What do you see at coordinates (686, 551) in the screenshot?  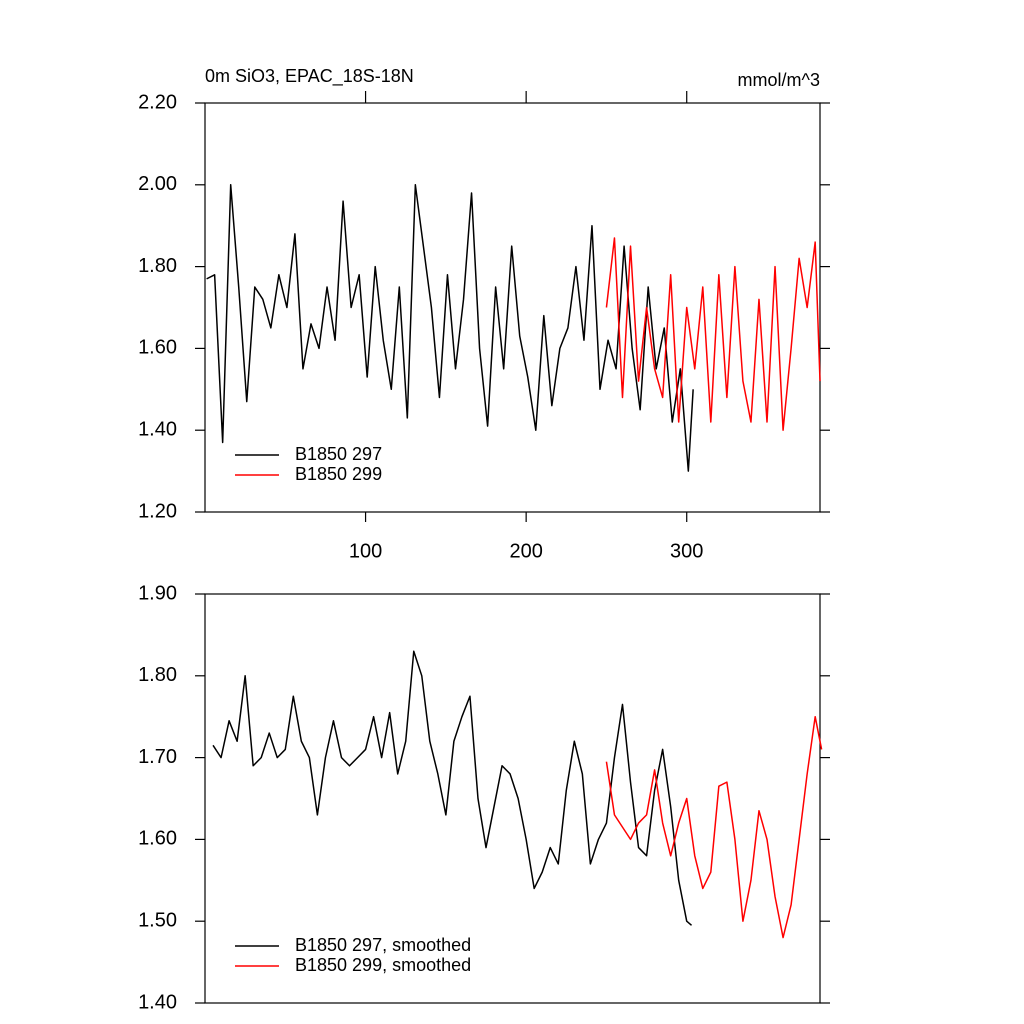 I see `x-tick-label: 300` at bounding box center [686, 551].